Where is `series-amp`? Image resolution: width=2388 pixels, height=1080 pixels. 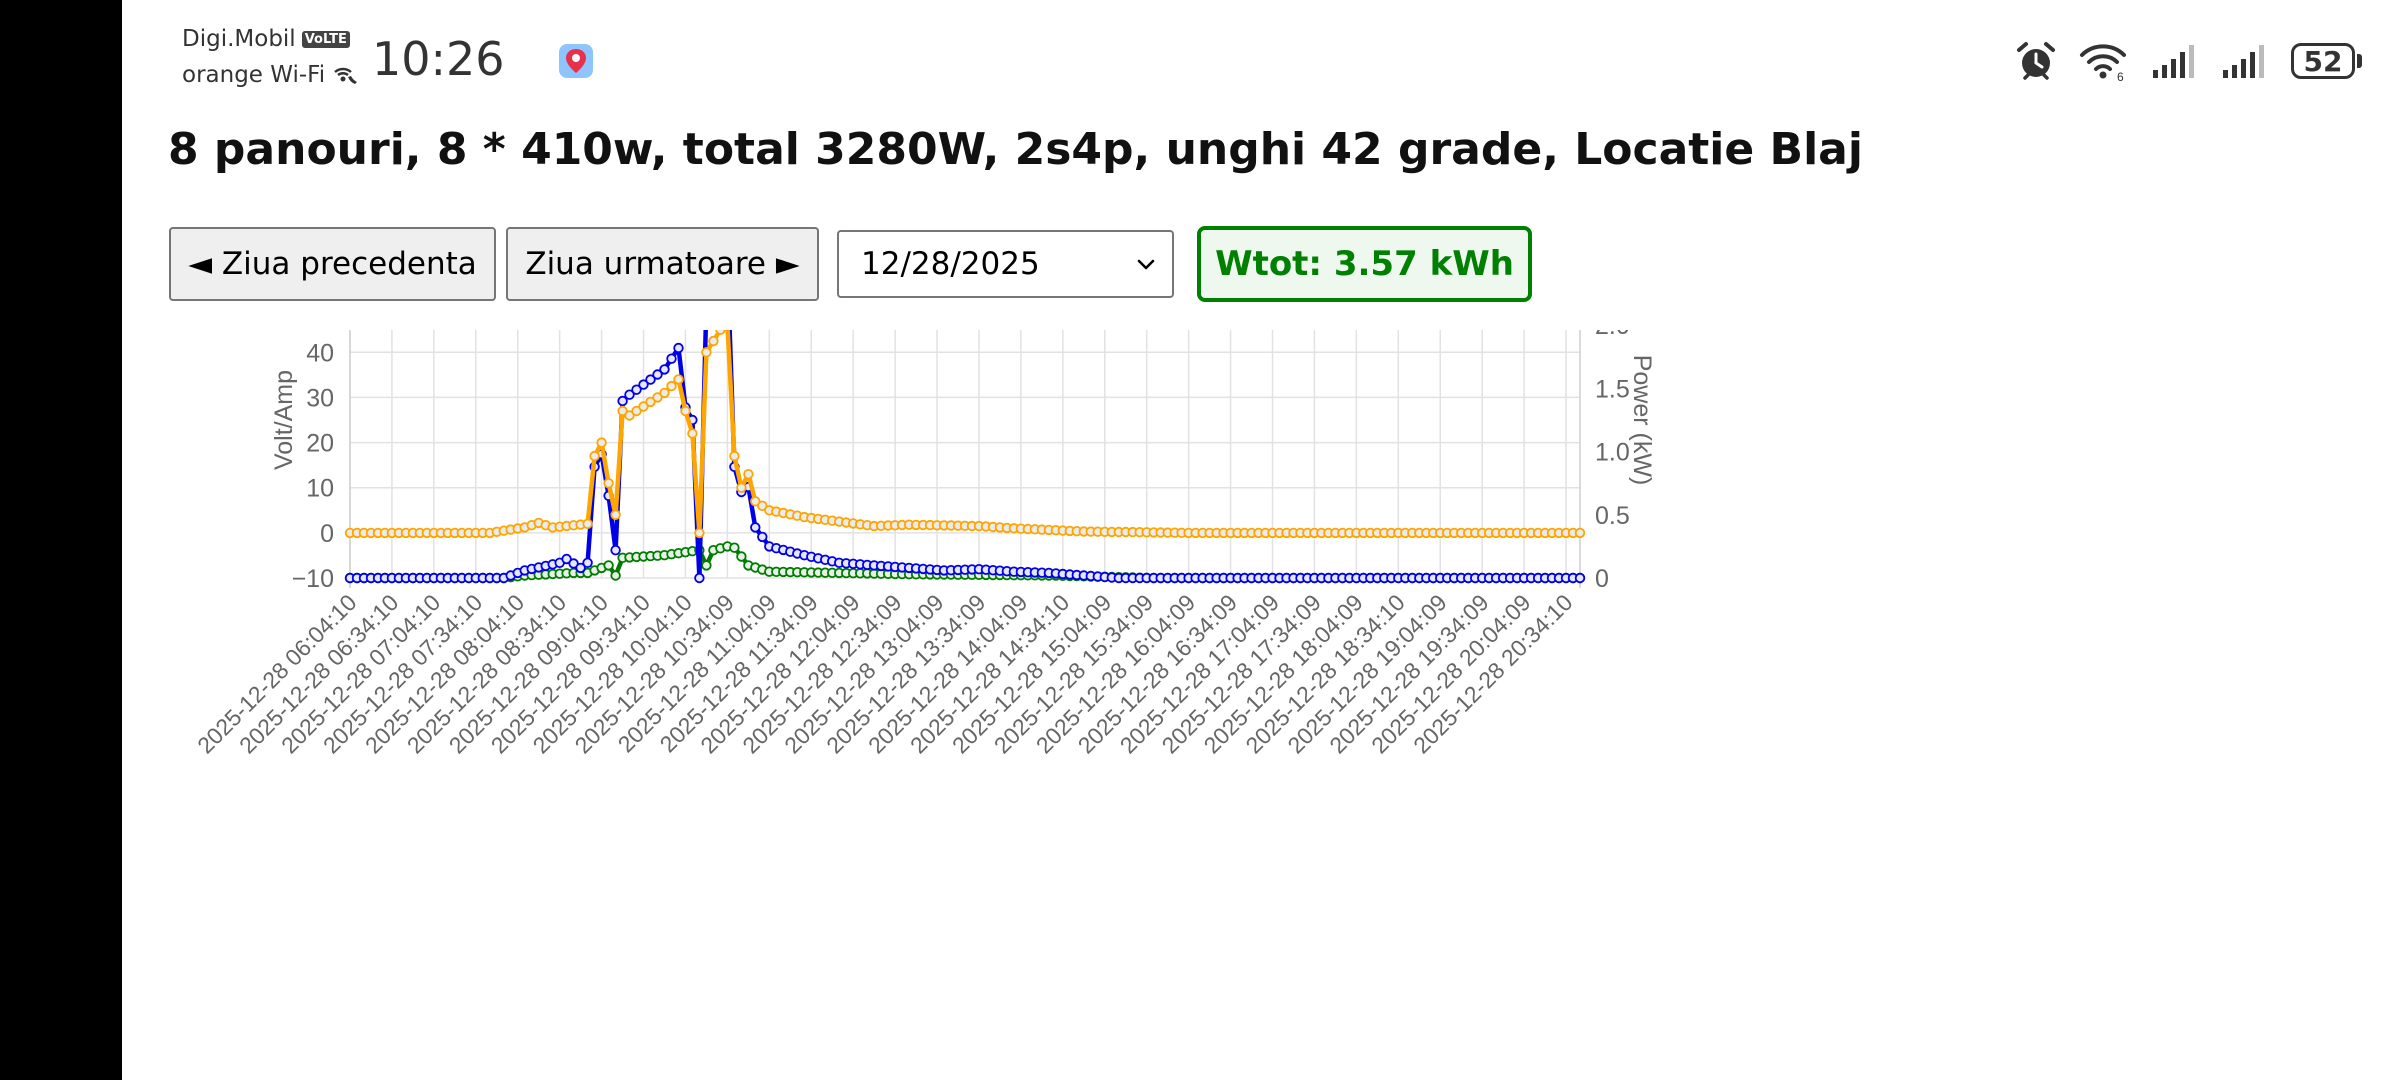 series-amp is located at coordinates (965, 434).